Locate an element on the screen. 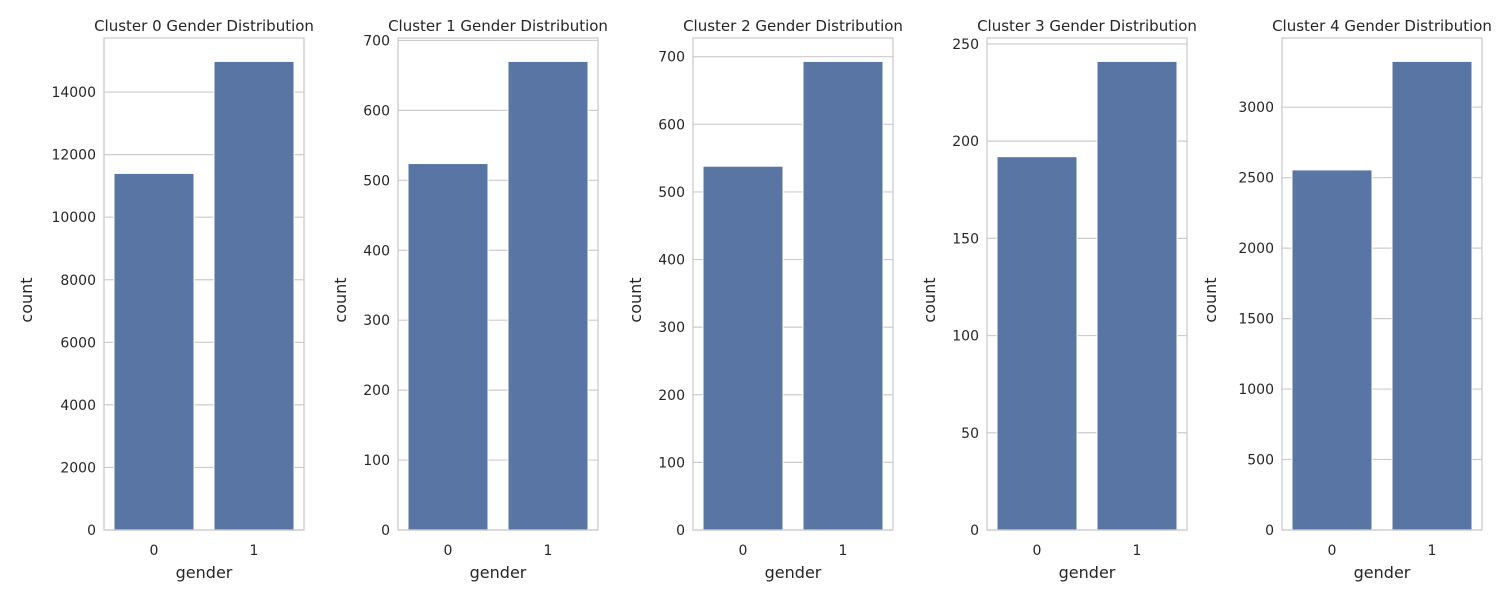 The height and width of the screenshot is (600, 1500). y-tick-label: 1500 is located at coordinates (1256, 320).